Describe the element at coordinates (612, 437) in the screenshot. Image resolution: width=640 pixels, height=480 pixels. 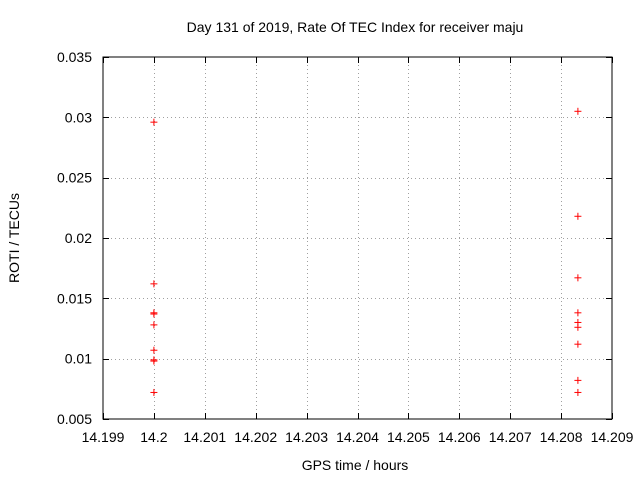
I see `x-tick-label: 14.209` at that location.